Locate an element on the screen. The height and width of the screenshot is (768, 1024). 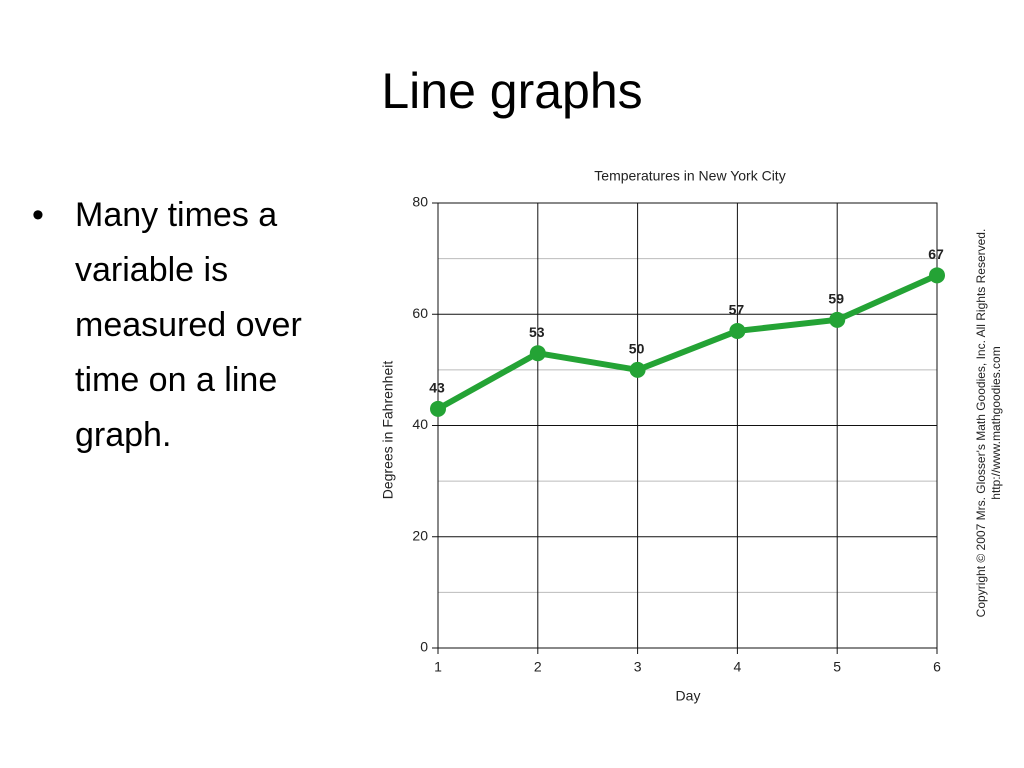
chart-title: Temperatures in New York City is located at coordinates (689, 176).